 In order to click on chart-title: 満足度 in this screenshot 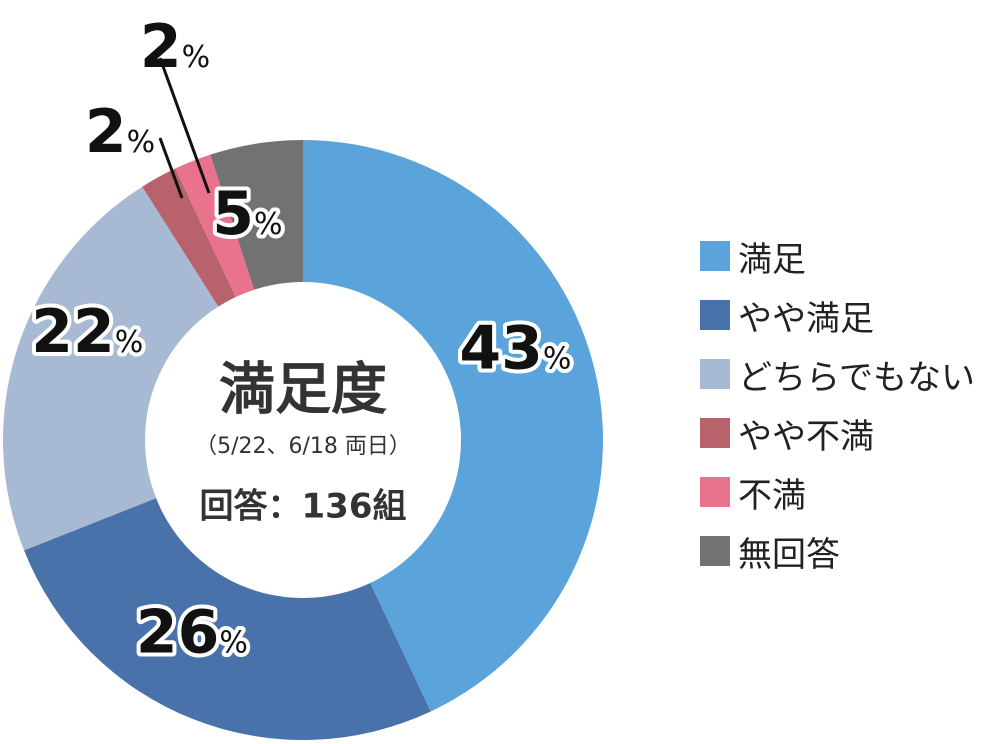, I will do `click(303, 390)`.